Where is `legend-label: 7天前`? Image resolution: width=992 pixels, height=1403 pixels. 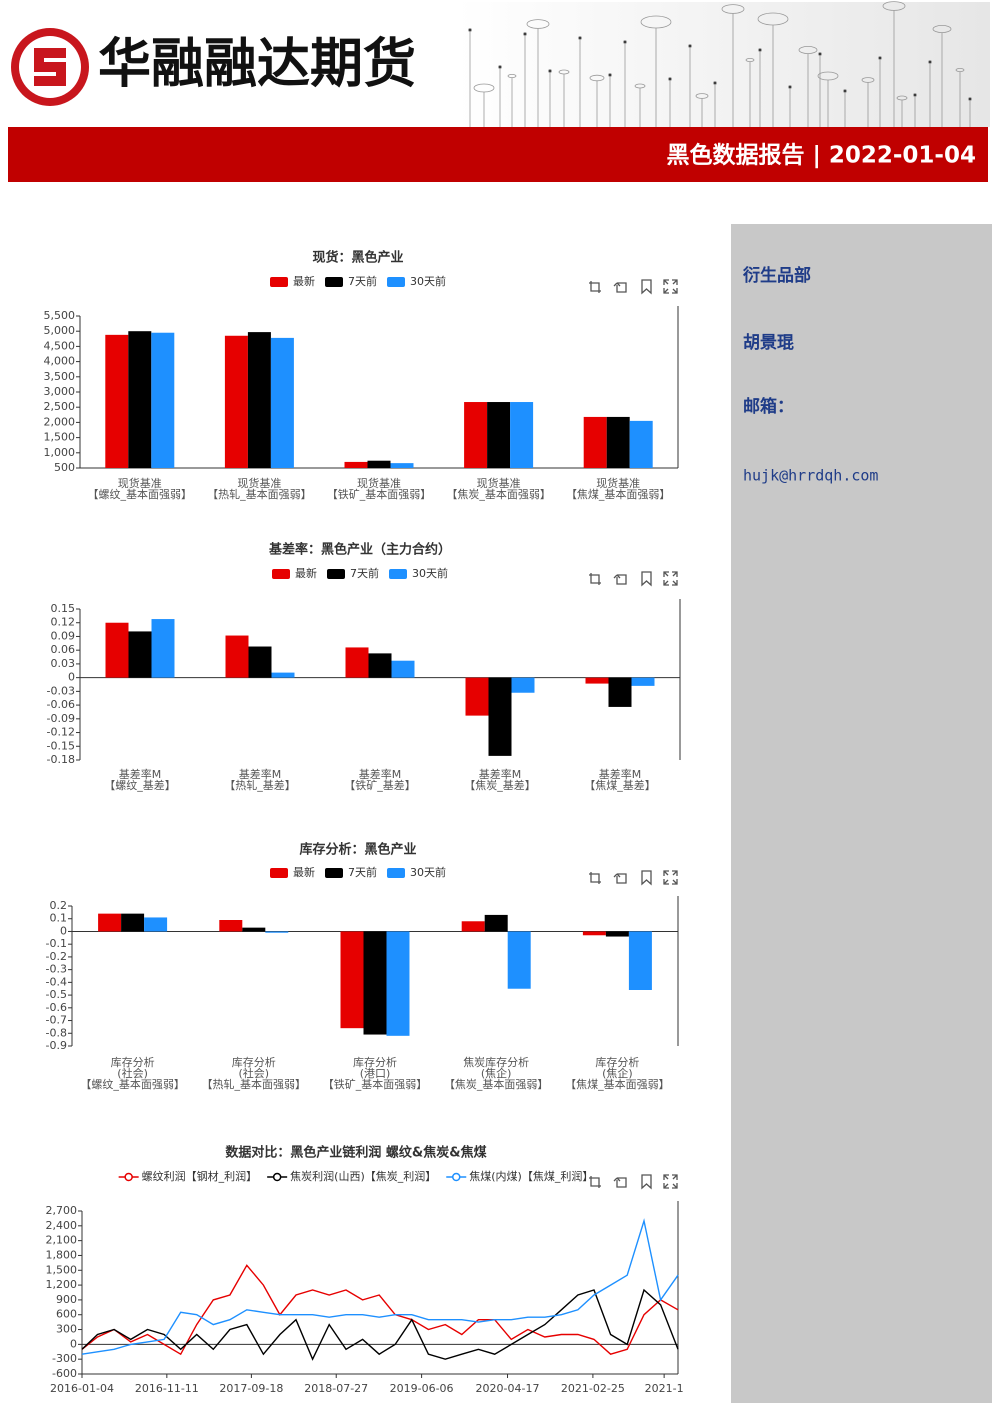
legend-label: 7天前 is located at coordinates (364, 573).